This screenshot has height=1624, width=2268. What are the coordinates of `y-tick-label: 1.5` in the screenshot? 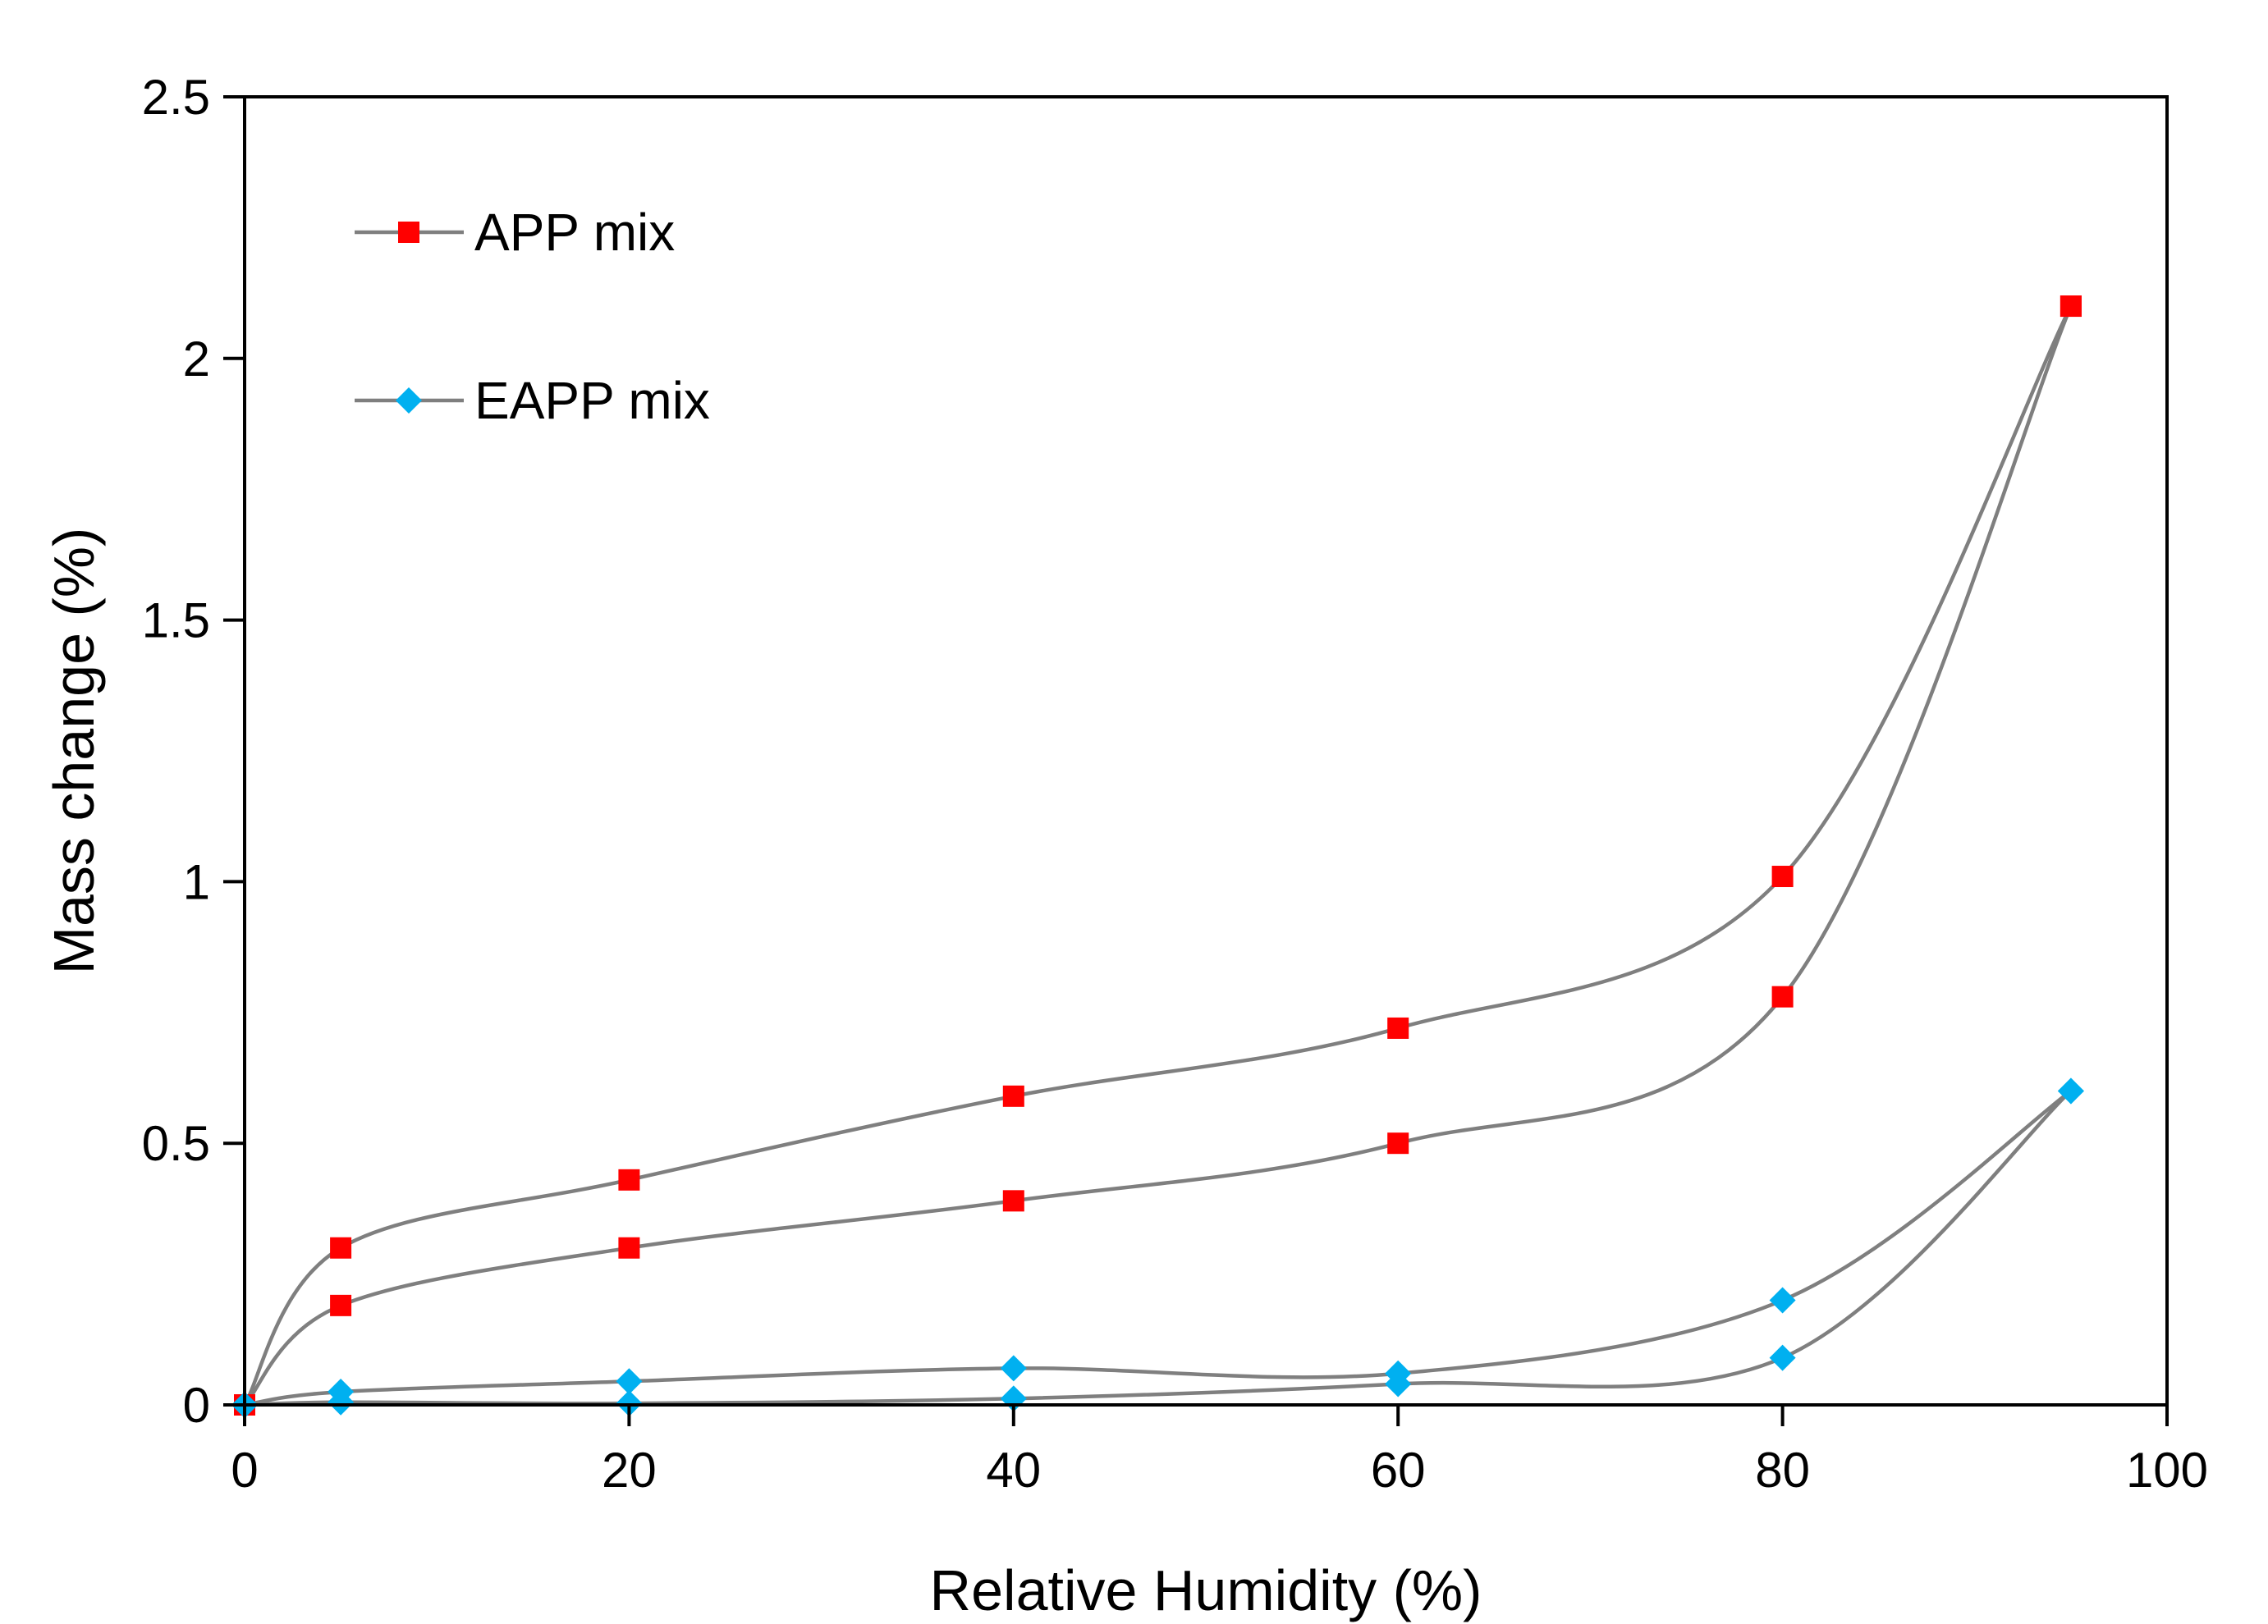 It's located at (176, 620).